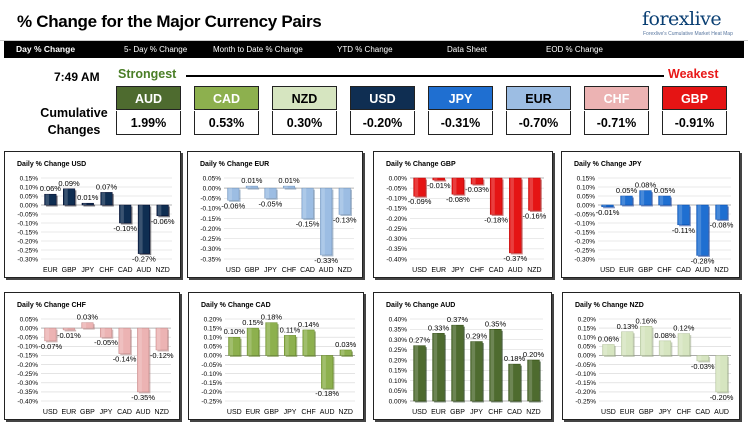 Image resolution: width=748 pixels, height=431 pixels. Describe the element at coordinates (467, 49) in the screenshot. I see `tab-data-sheet: Data Sheet` at that location.